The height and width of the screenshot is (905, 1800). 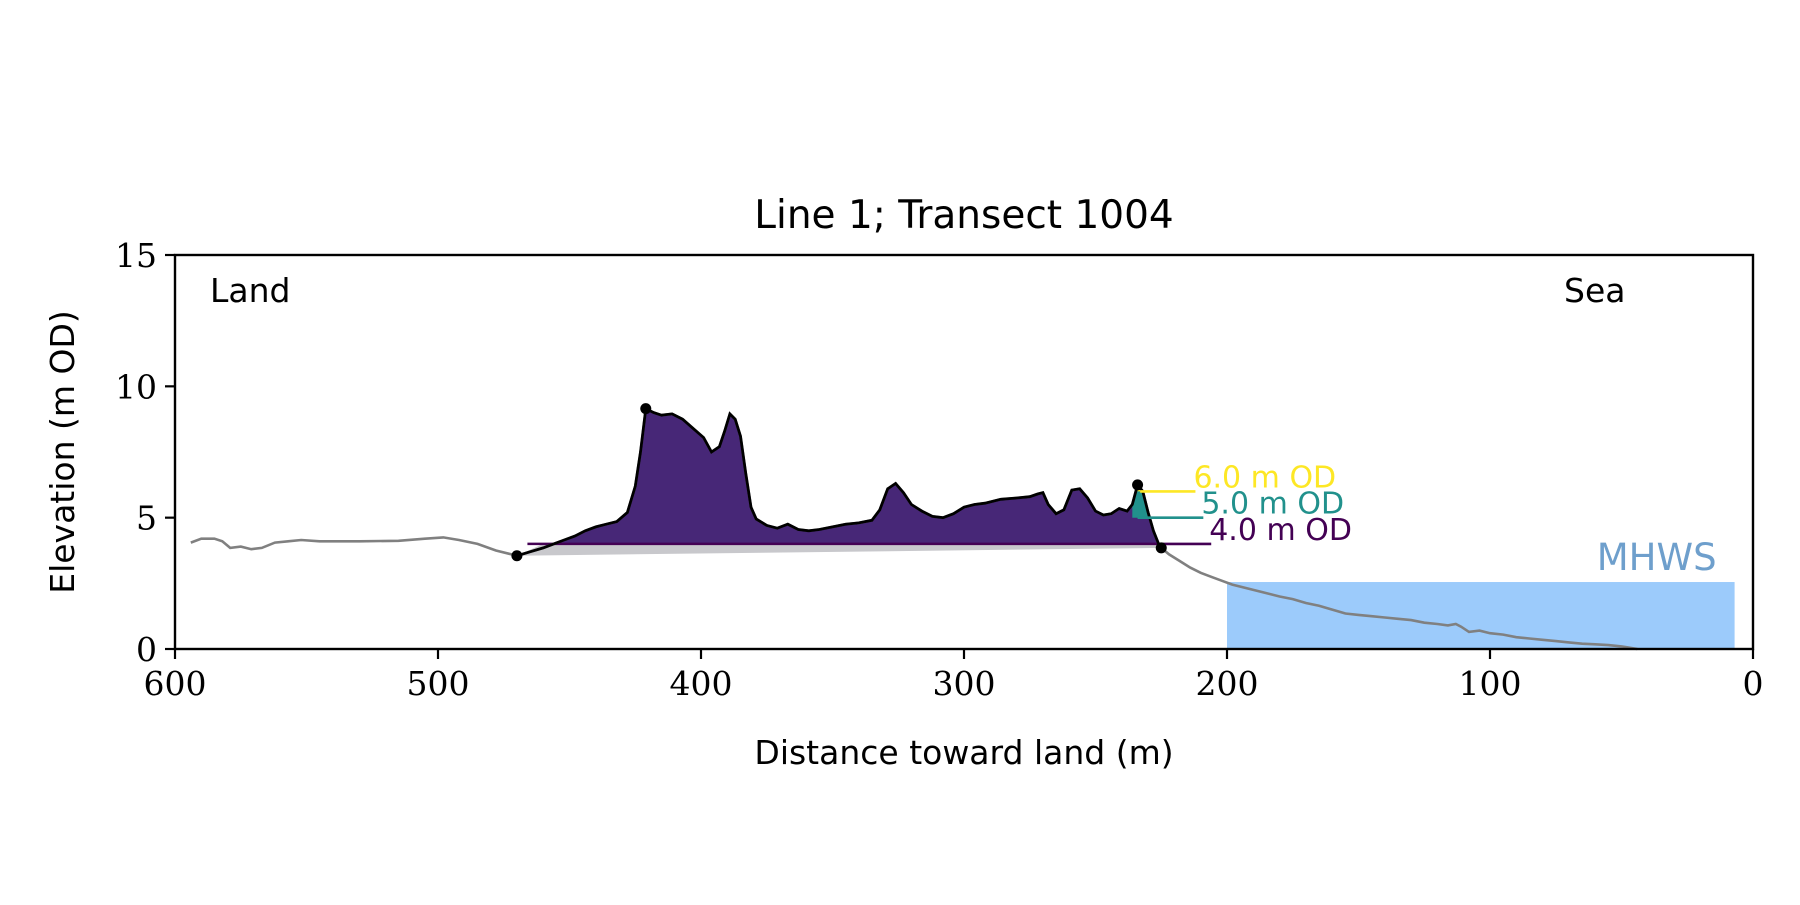 I want to click on land-annotation: Land, so click(x=250, y=290).